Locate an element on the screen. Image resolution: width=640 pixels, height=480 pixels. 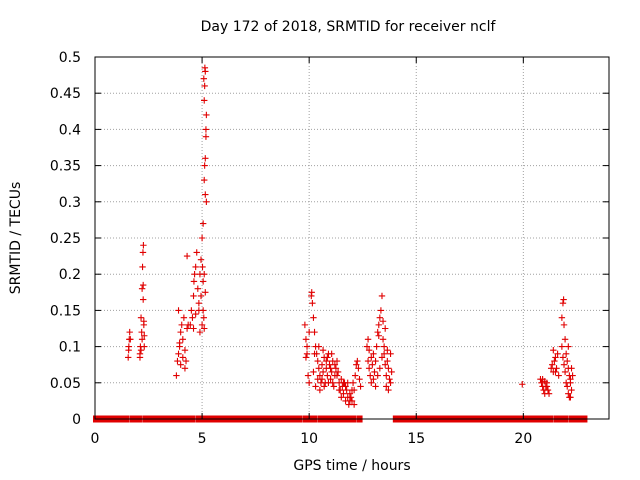
y-tick-label: 0.1 is located at coordinates (70, 348).